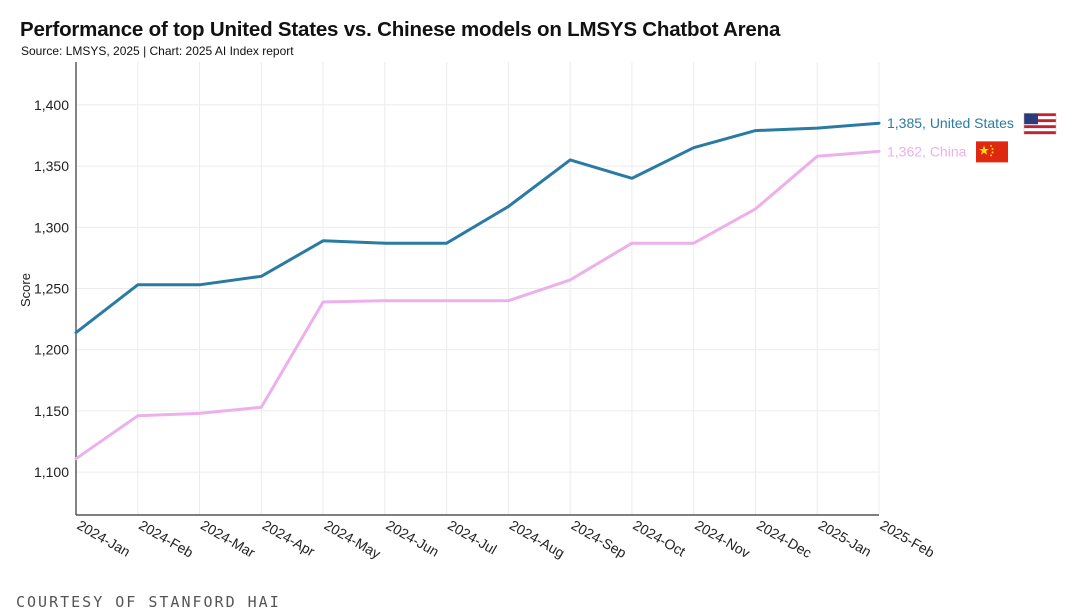  I want to click on y-tick-label: 1,250, so click(51, 289).